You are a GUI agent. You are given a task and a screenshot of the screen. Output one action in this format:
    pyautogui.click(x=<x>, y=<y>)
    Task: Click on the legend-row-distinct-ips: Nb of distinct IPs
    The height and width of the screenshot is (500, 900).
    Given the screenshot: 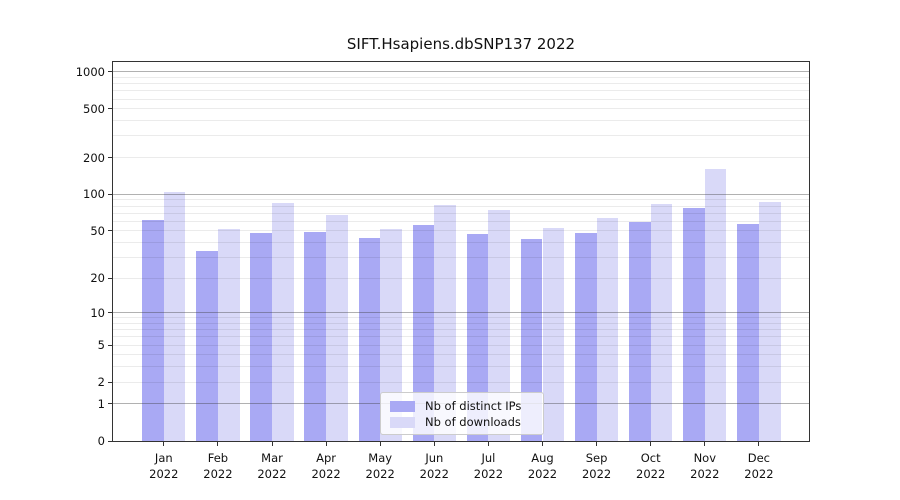 What is the action you would take?
    pyautogui.click(x=462, y=406)
    